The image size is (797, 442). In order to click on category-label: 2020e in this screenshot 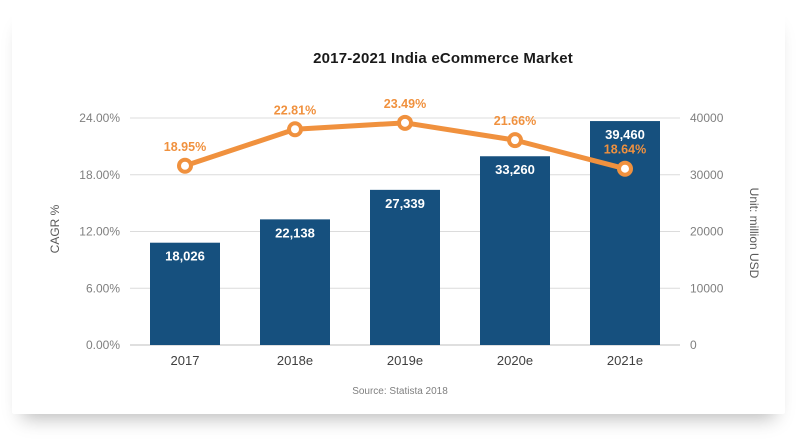, I will do `click(515, 360)`.